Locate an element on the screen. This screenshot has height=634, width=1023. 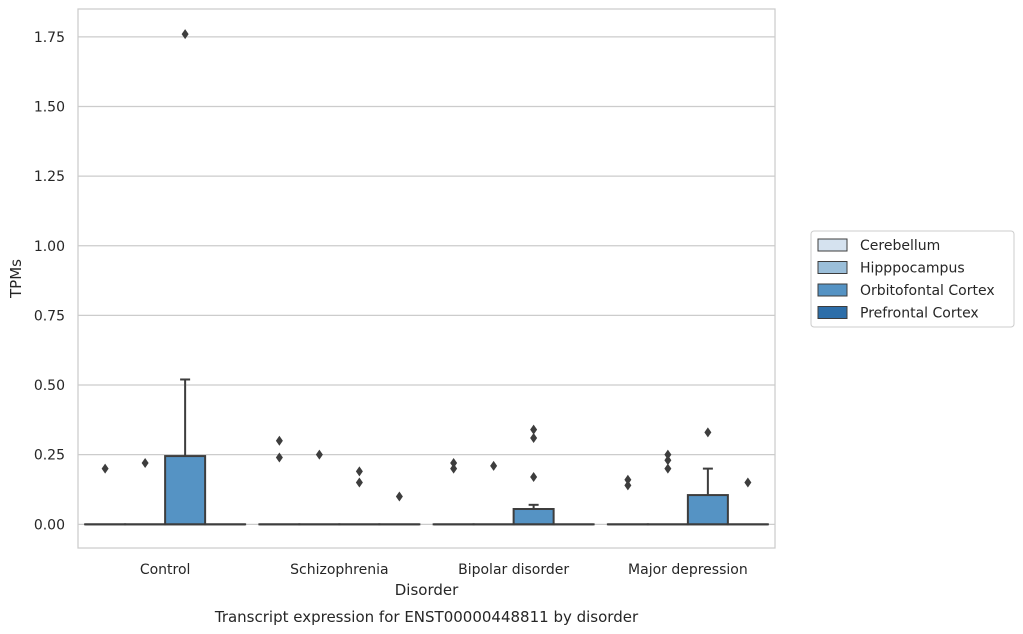
legend-label: Orbitofontal Cortex is located at coordinates (927, 291).